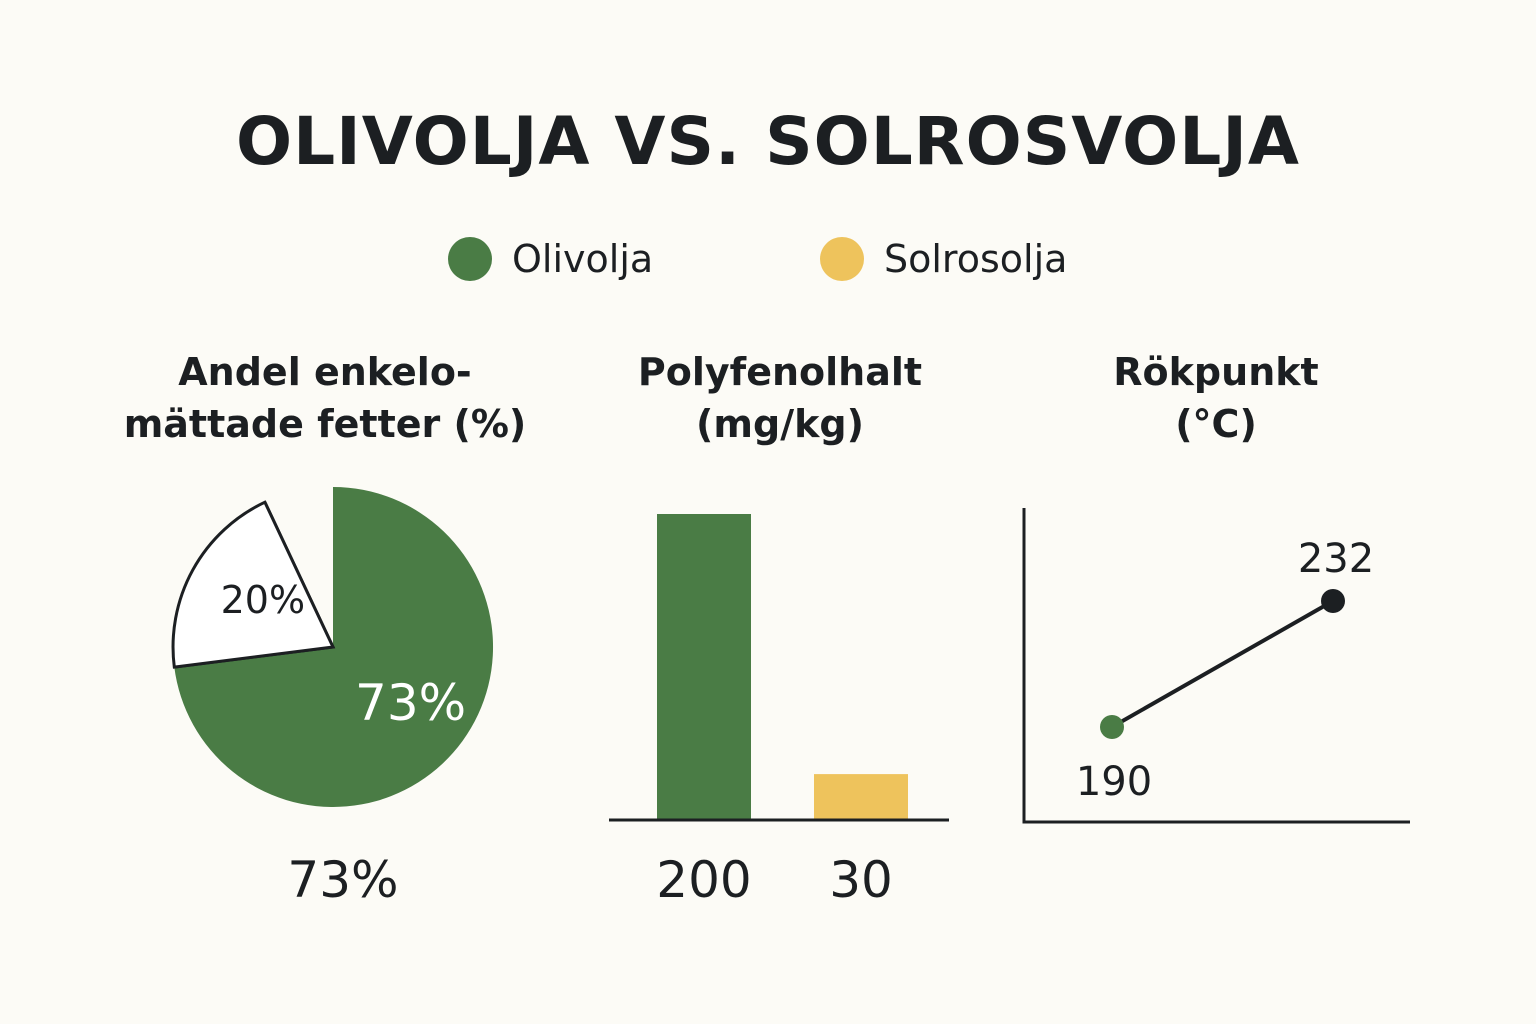  Describe the element at coordinates (1216, 424) in the screenshot. I see `line-title-line-2: (°C)` at that location.